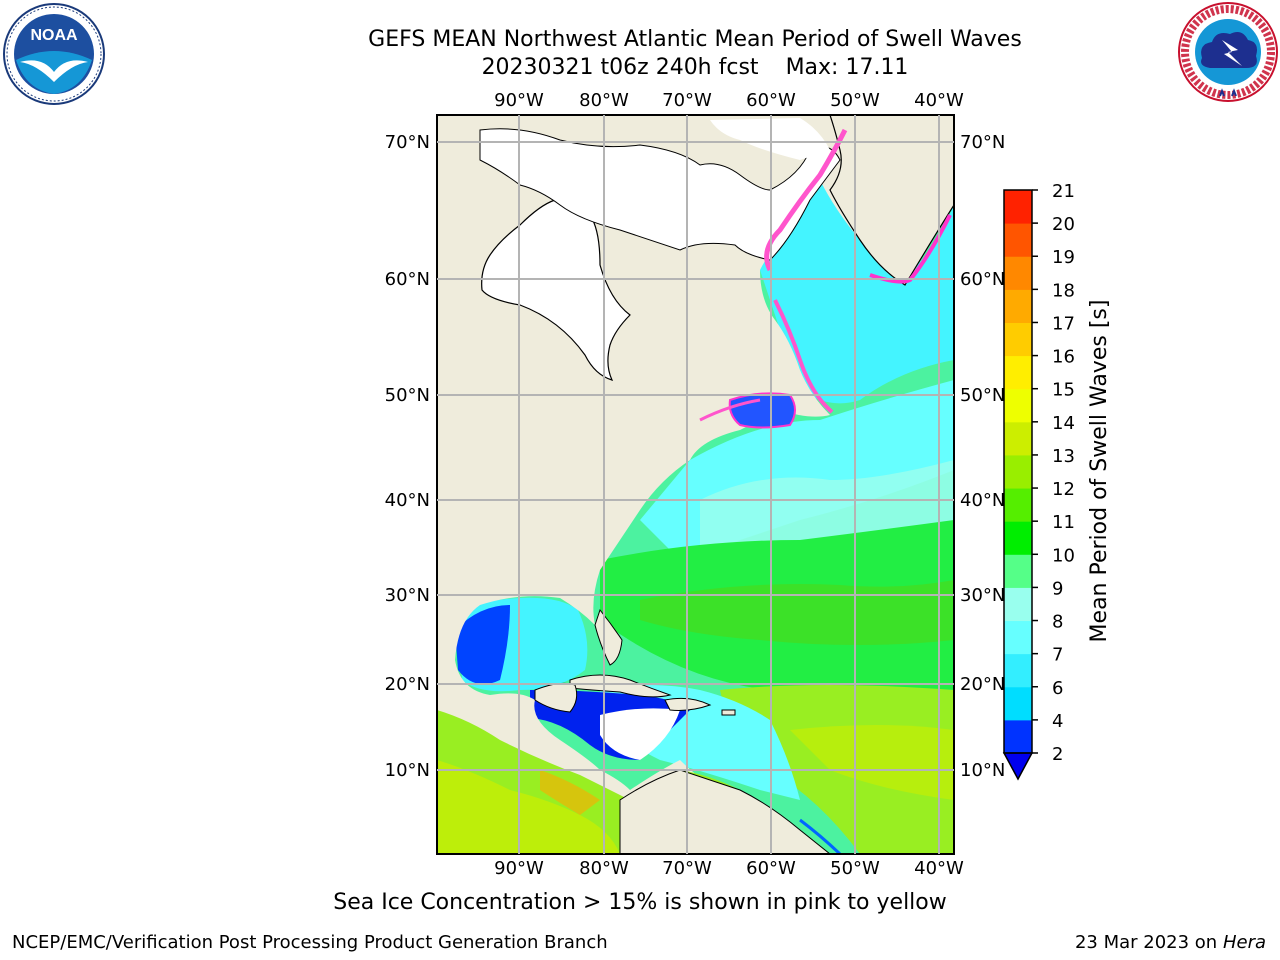 The height and width of the screenshot is (960, 1280). What do you see at coordinates (1099, 471) in the screenshot?
I see `colorbar-label: Mean Period of Swell Waves [s]` at bounding box center [1099, 471].